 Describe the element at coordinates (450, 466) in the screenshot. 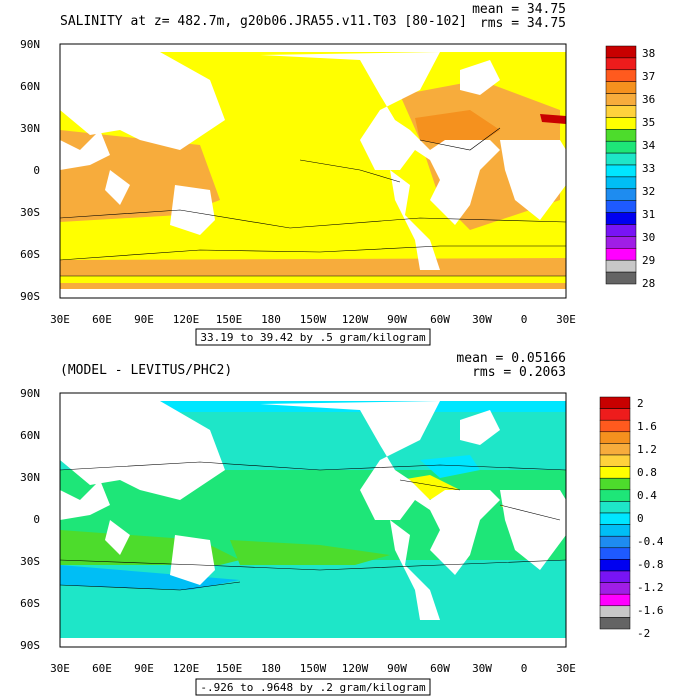

I see `difference-cyan-patch` at that location.